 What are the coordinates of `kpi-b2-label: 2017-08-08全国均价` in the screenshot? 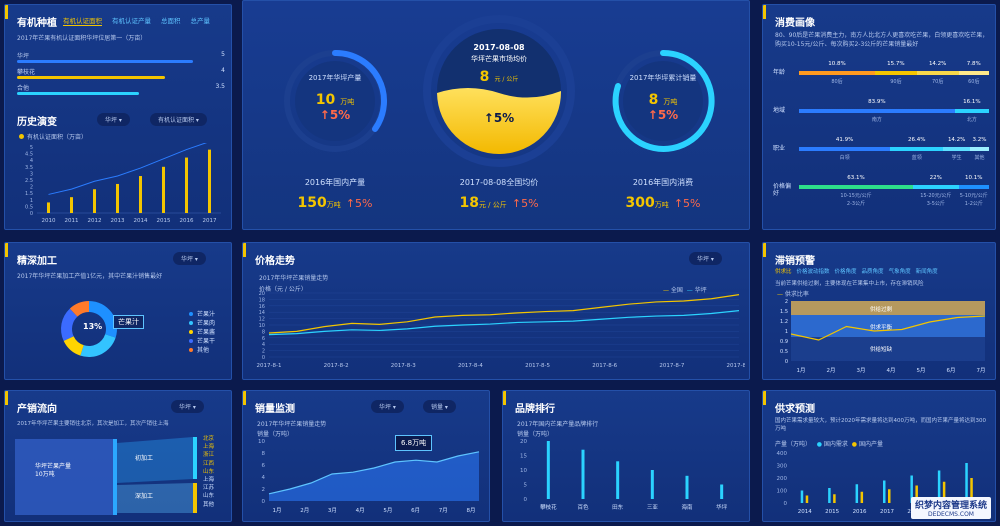 It's located at (499, 182).